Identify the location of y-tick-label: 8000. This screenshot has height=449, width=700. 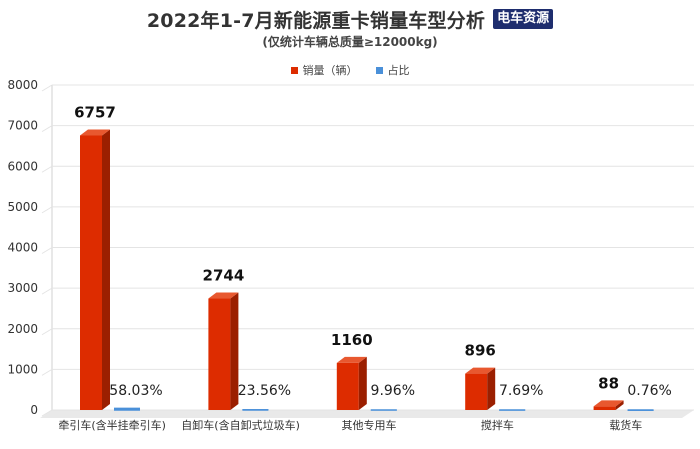
(22, 85).